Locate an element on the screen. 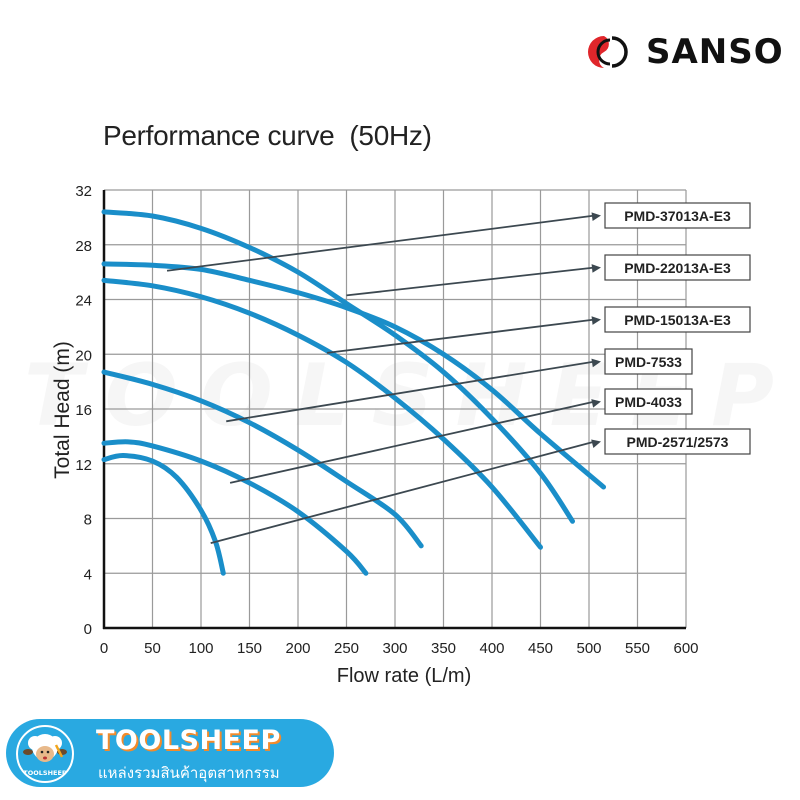  x-axis-label: Flow rate (L/m) is located at coordinates (404, 676).